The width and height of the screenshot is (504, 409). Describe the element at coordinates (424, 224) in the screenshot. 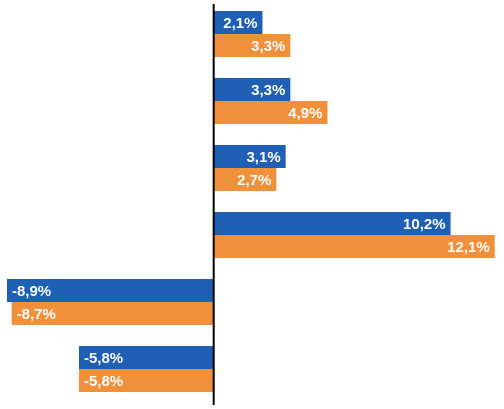

I see `data-label-series1-4: 10,2%` at that location.